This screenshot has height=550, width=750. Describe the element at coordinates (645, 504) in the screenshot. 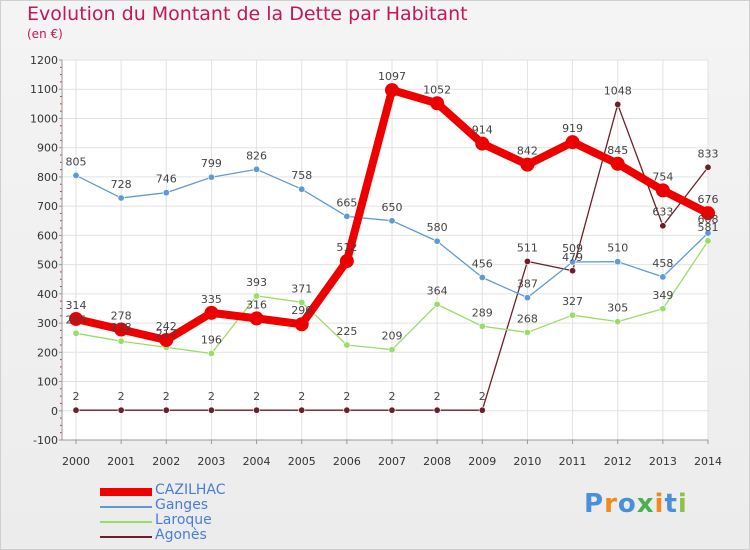

I see `logo-letter: x` at that location.